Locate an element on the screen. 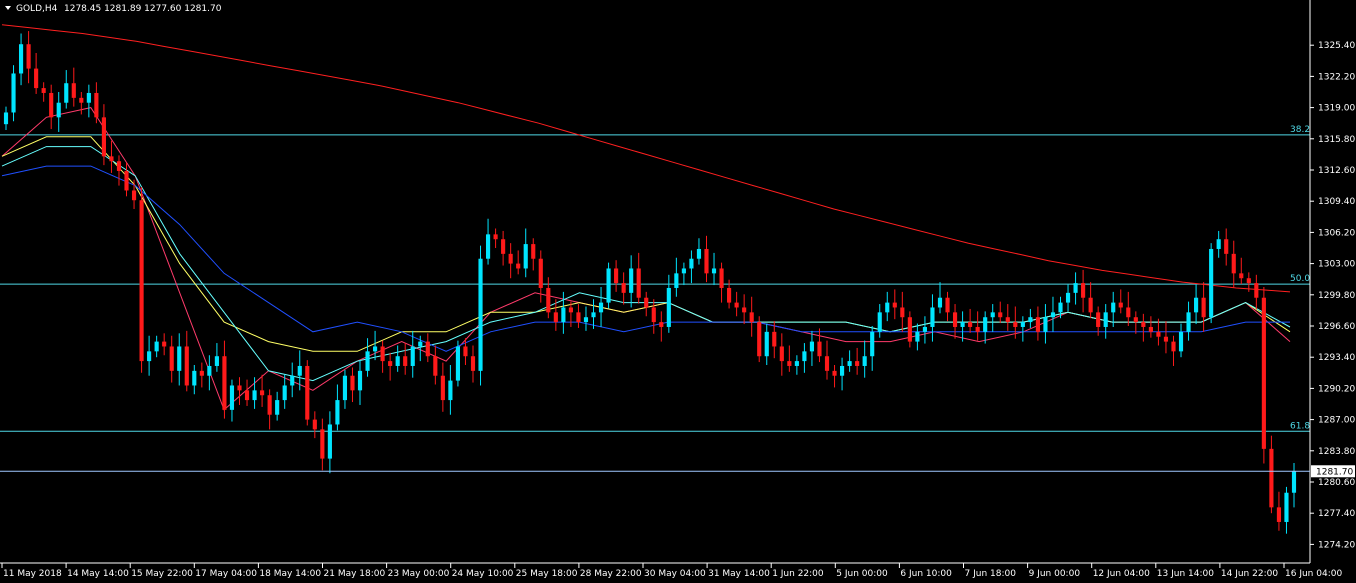 Image resolution: width=1356 pixels, height=583 pixels. chevron-down-icon is located at coordinates (8, 8).